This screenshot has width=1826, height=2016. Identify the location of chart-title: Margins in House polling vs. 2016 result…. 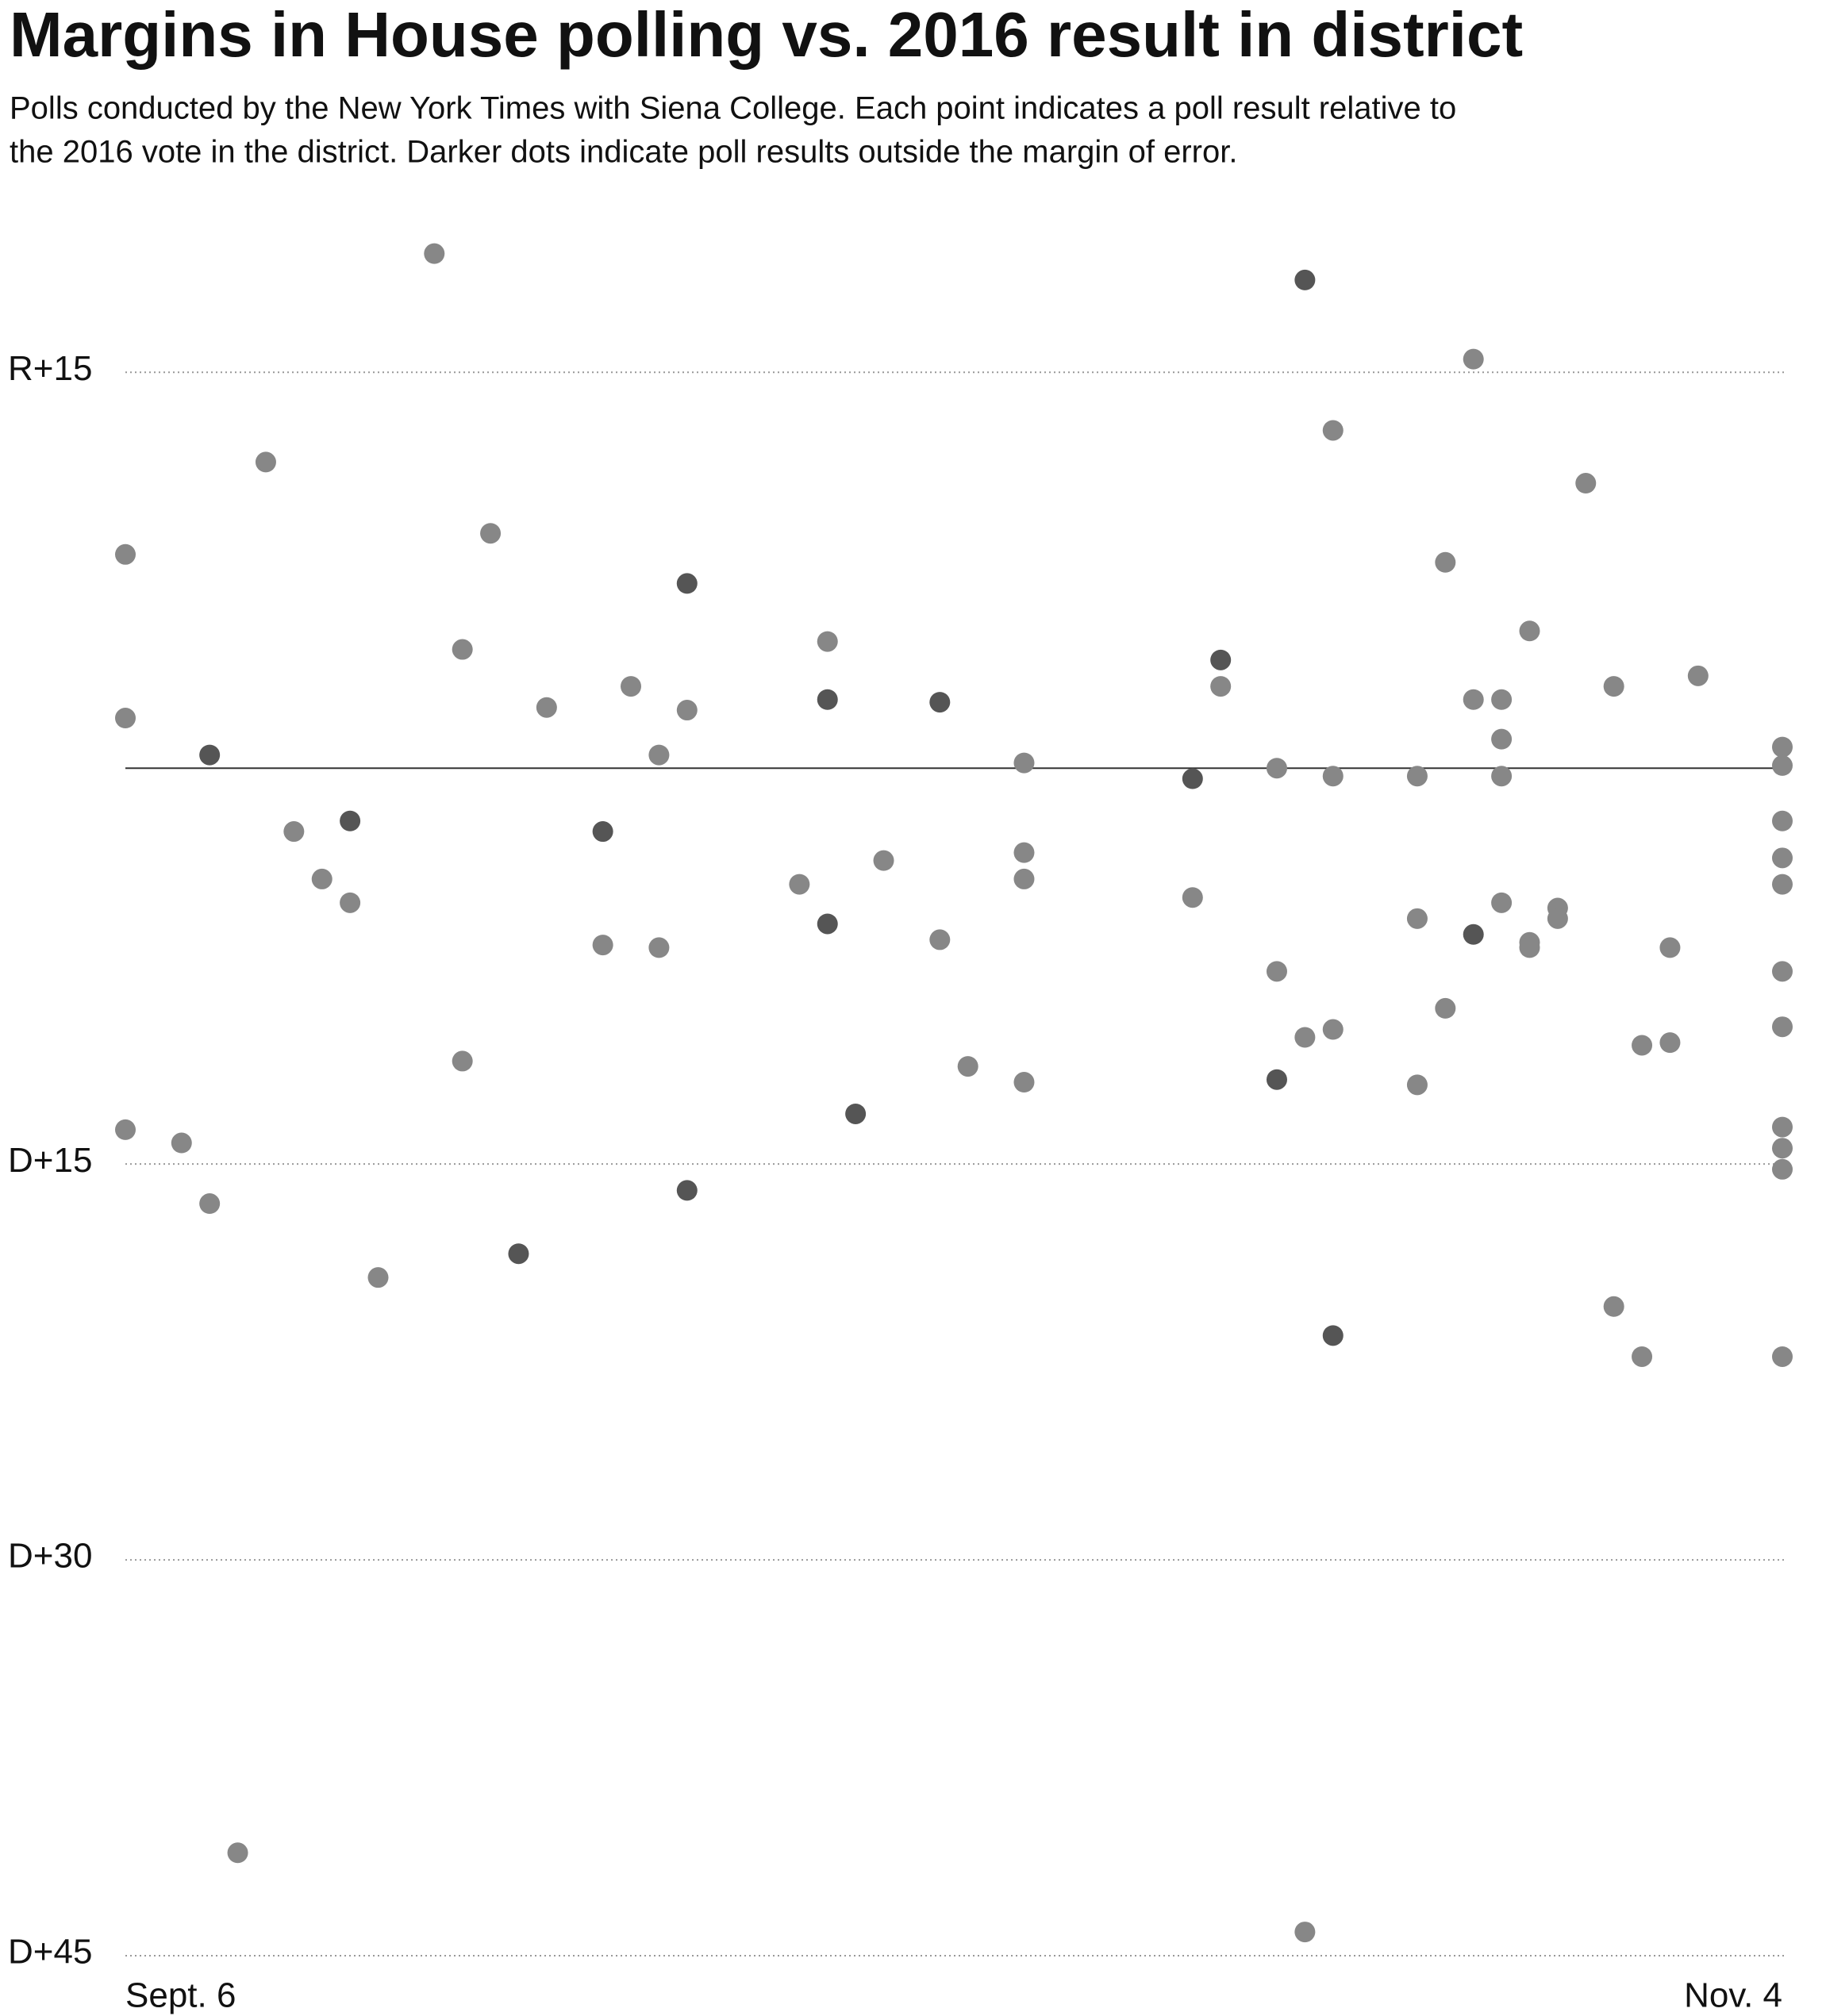
(766, 35).